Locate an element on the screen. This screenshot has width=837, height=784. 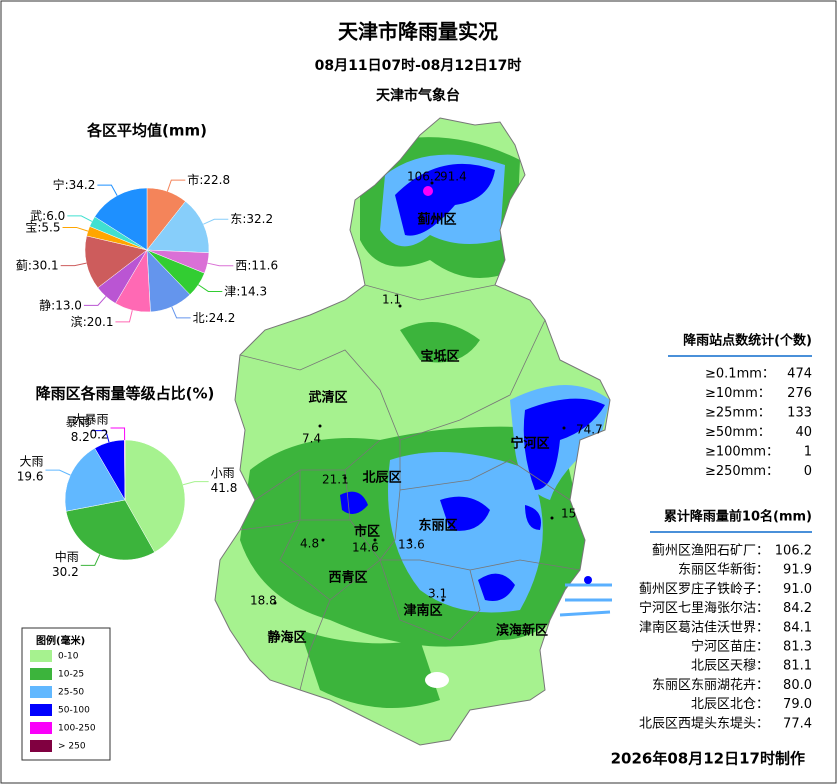
period: 08月11日07时-08月12日17时 is located at coordinates (418, 65).